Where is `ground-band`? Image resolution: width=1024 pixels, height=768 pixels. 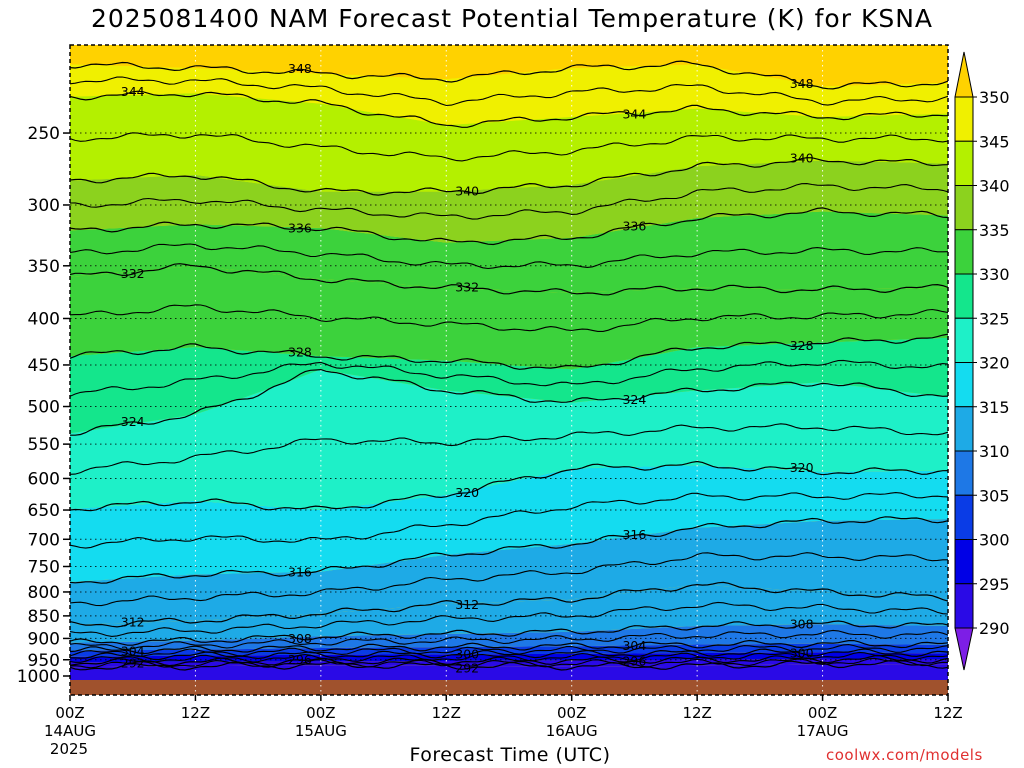 ground-band is located at coordinates (509, 687).